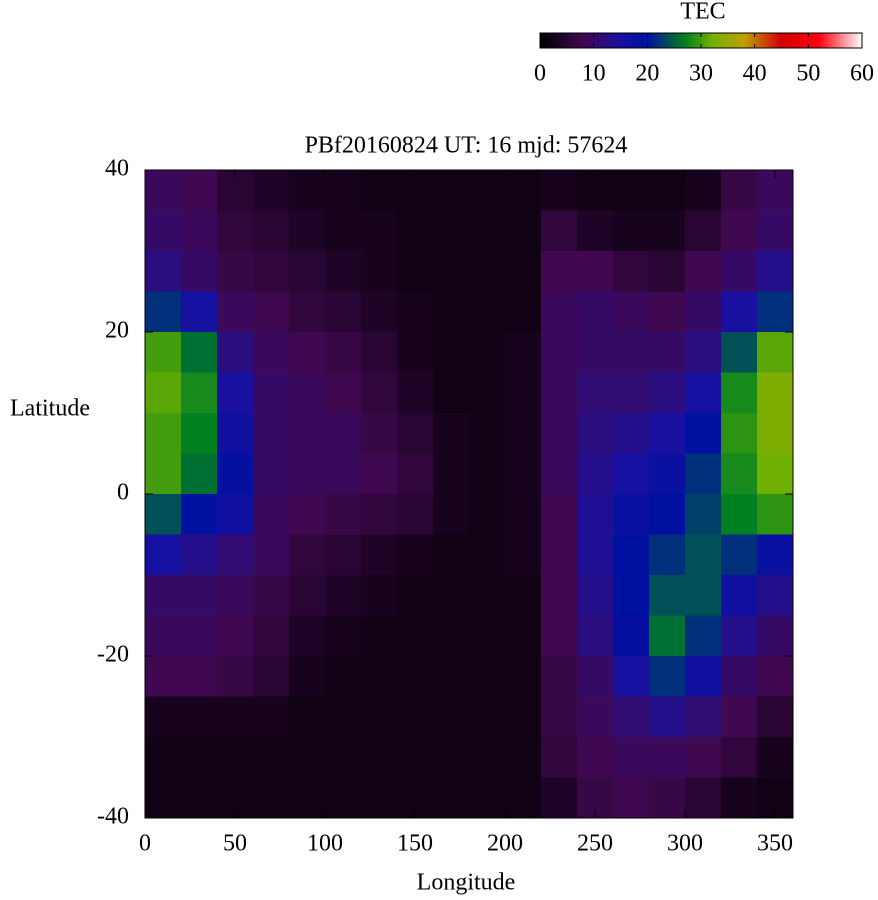 This screenshot has width=878, height=900. What do you see at coordinates (235, 844) in the screenshot?
I see `x-tick-label: 50` at bounding box center [235, 844].